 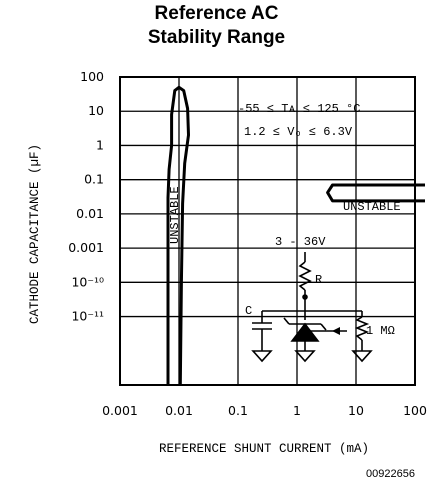 I want to click on y-tick-label: 100, so click(x=92, y=76).